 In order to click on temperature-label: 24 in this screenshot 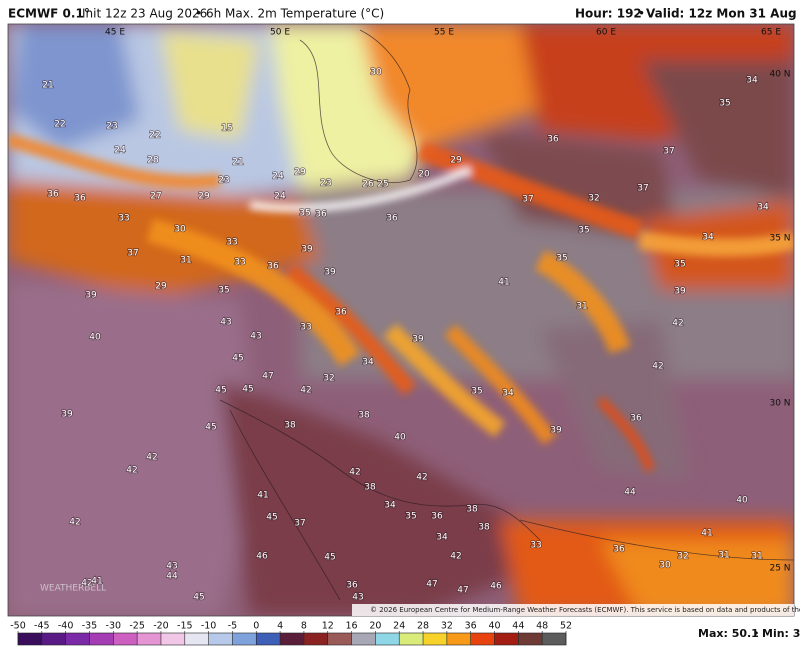, I will do `click(278, 177)`.